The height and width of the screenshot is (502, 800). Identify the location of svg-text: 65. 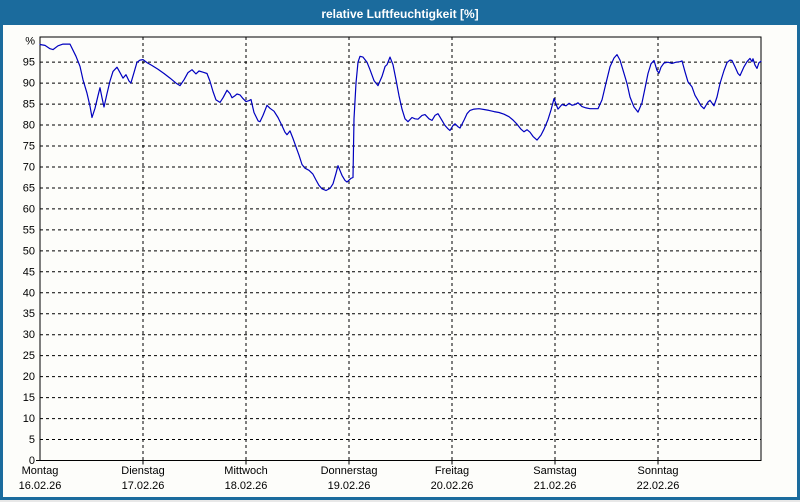
(29, 188).